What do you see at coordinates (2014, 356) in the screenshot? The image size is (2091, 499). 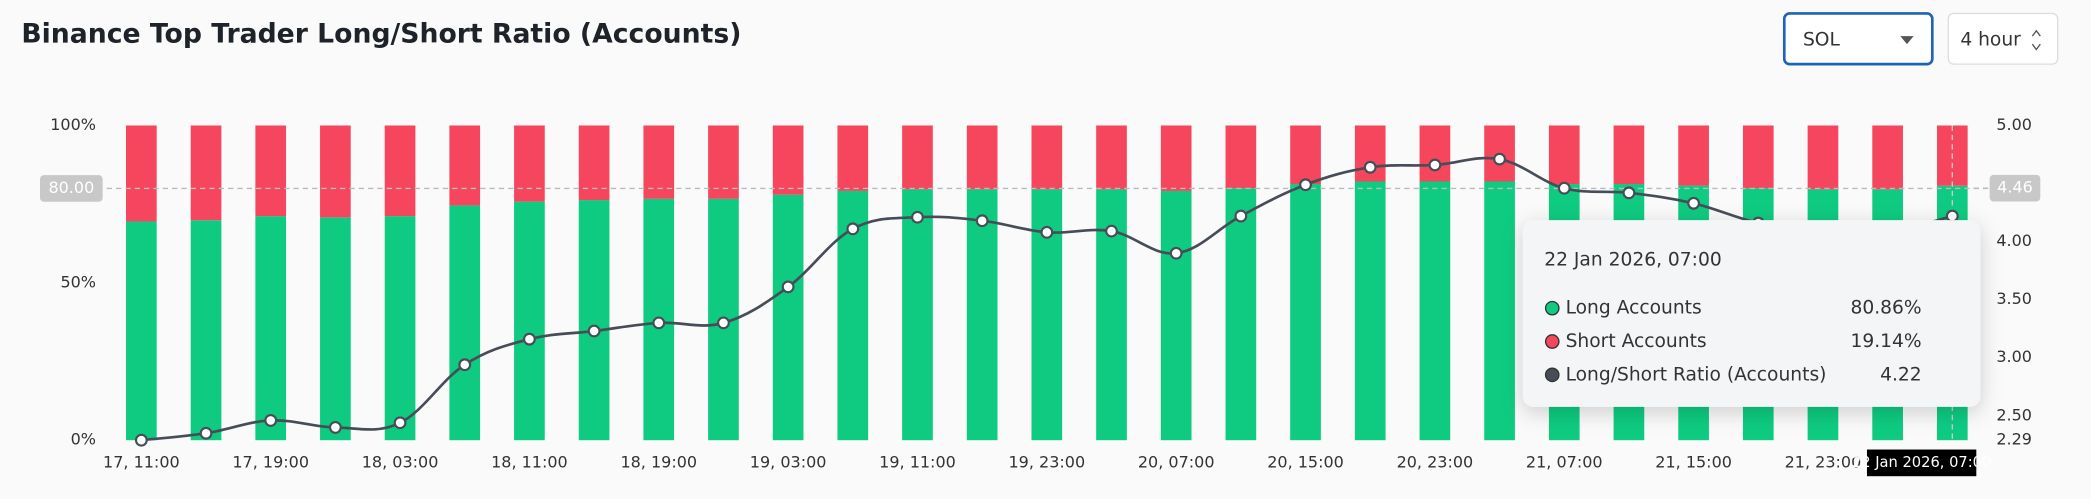 I see `y2-tick-label: 3.00` at bounding box center [2014, 356].